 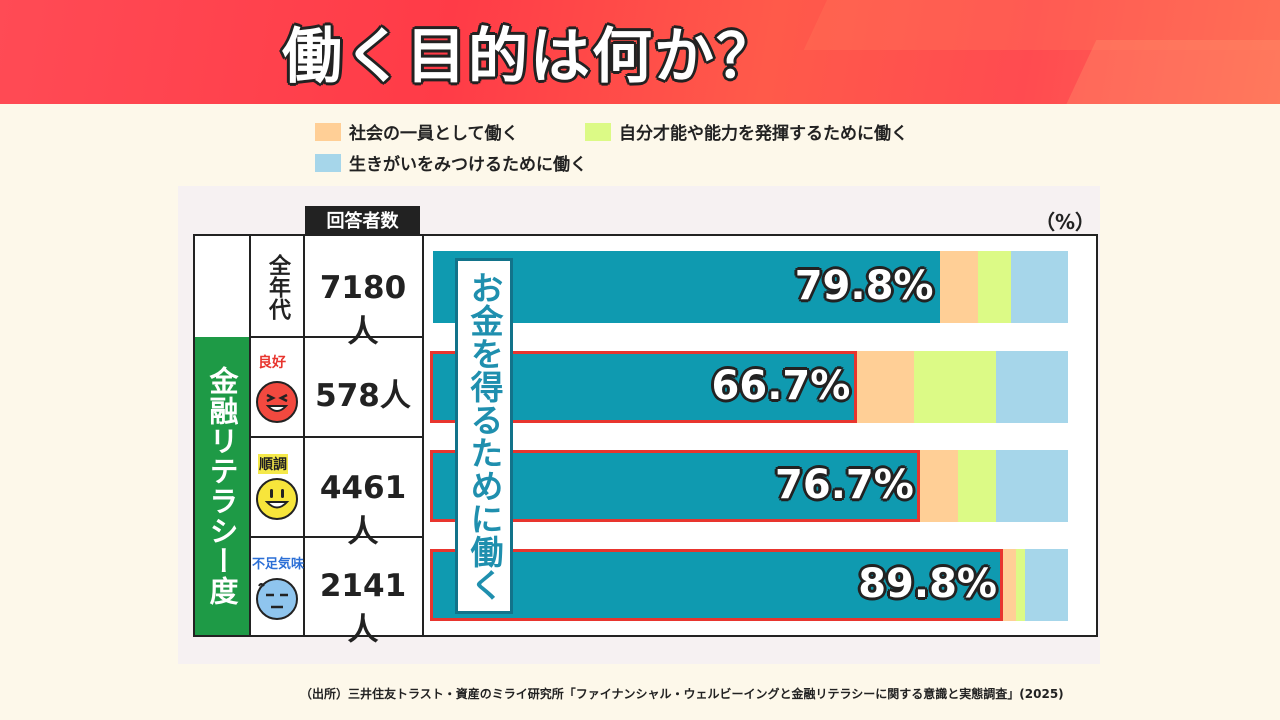 What do you see at coordinates (363, 608) in the screenshot?
I see `respondent-count: 2141人` at bounding box center [363, 608].